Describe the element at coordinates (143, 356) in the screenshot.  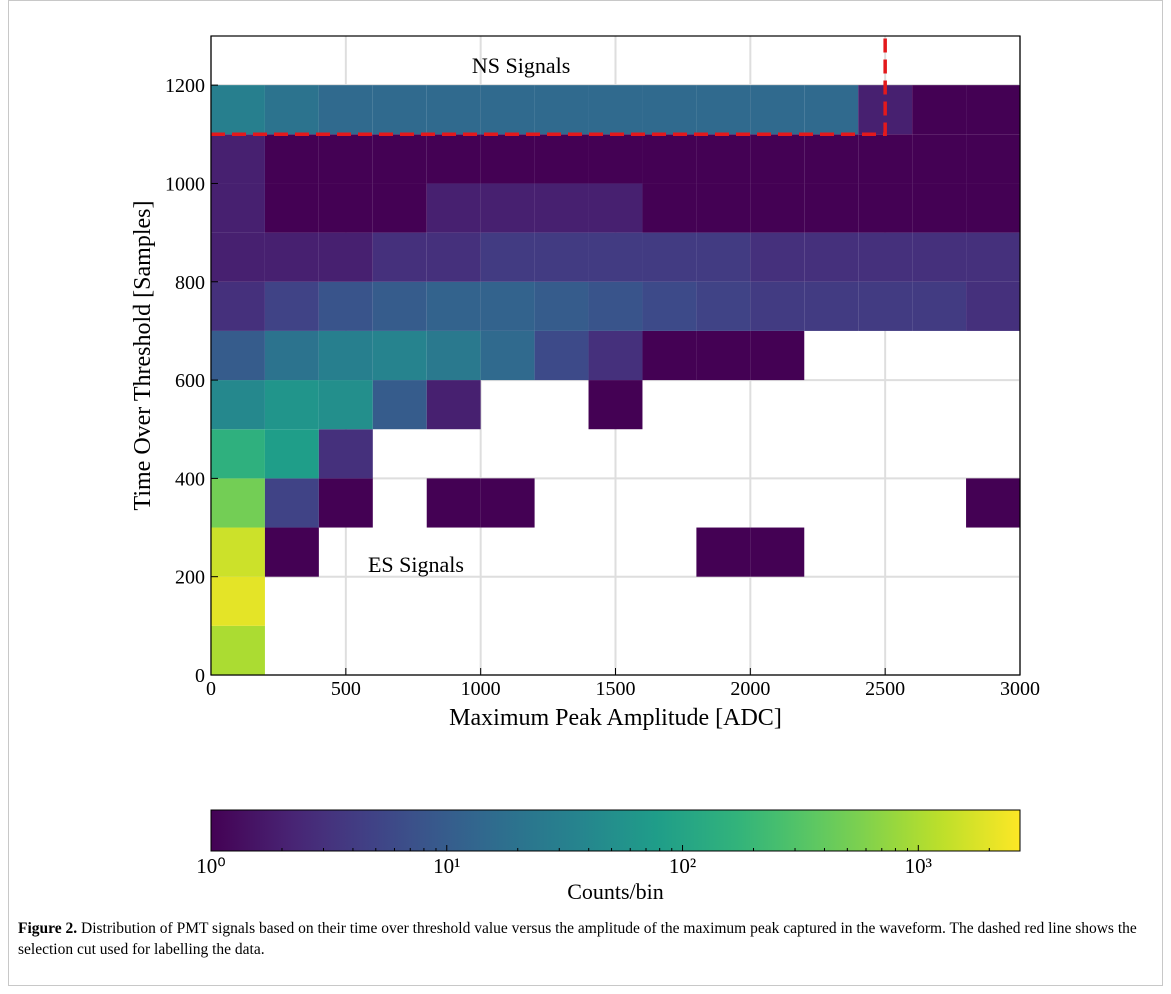
I see `y-axis-label: Time Over Threshold [Samples]` at that location.